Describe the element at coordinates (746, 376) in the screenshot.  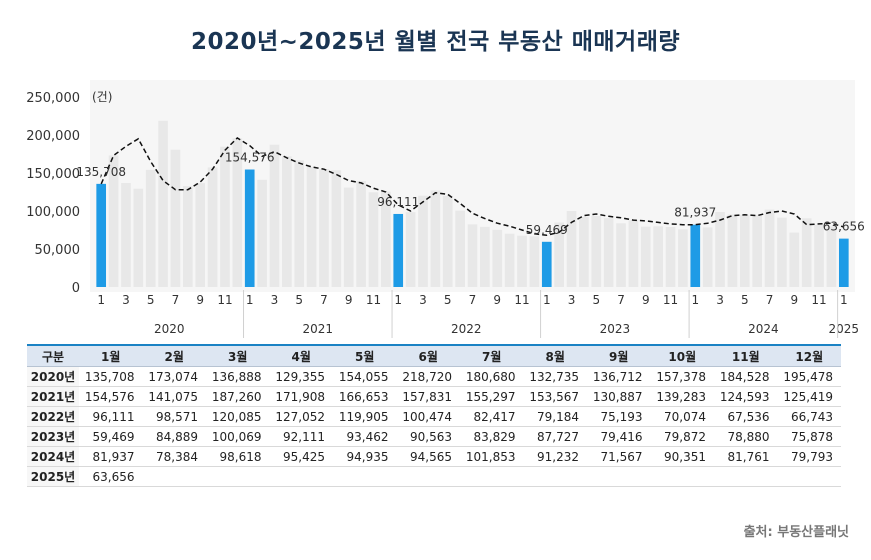
I see `table-cell: 184,528` at that location.